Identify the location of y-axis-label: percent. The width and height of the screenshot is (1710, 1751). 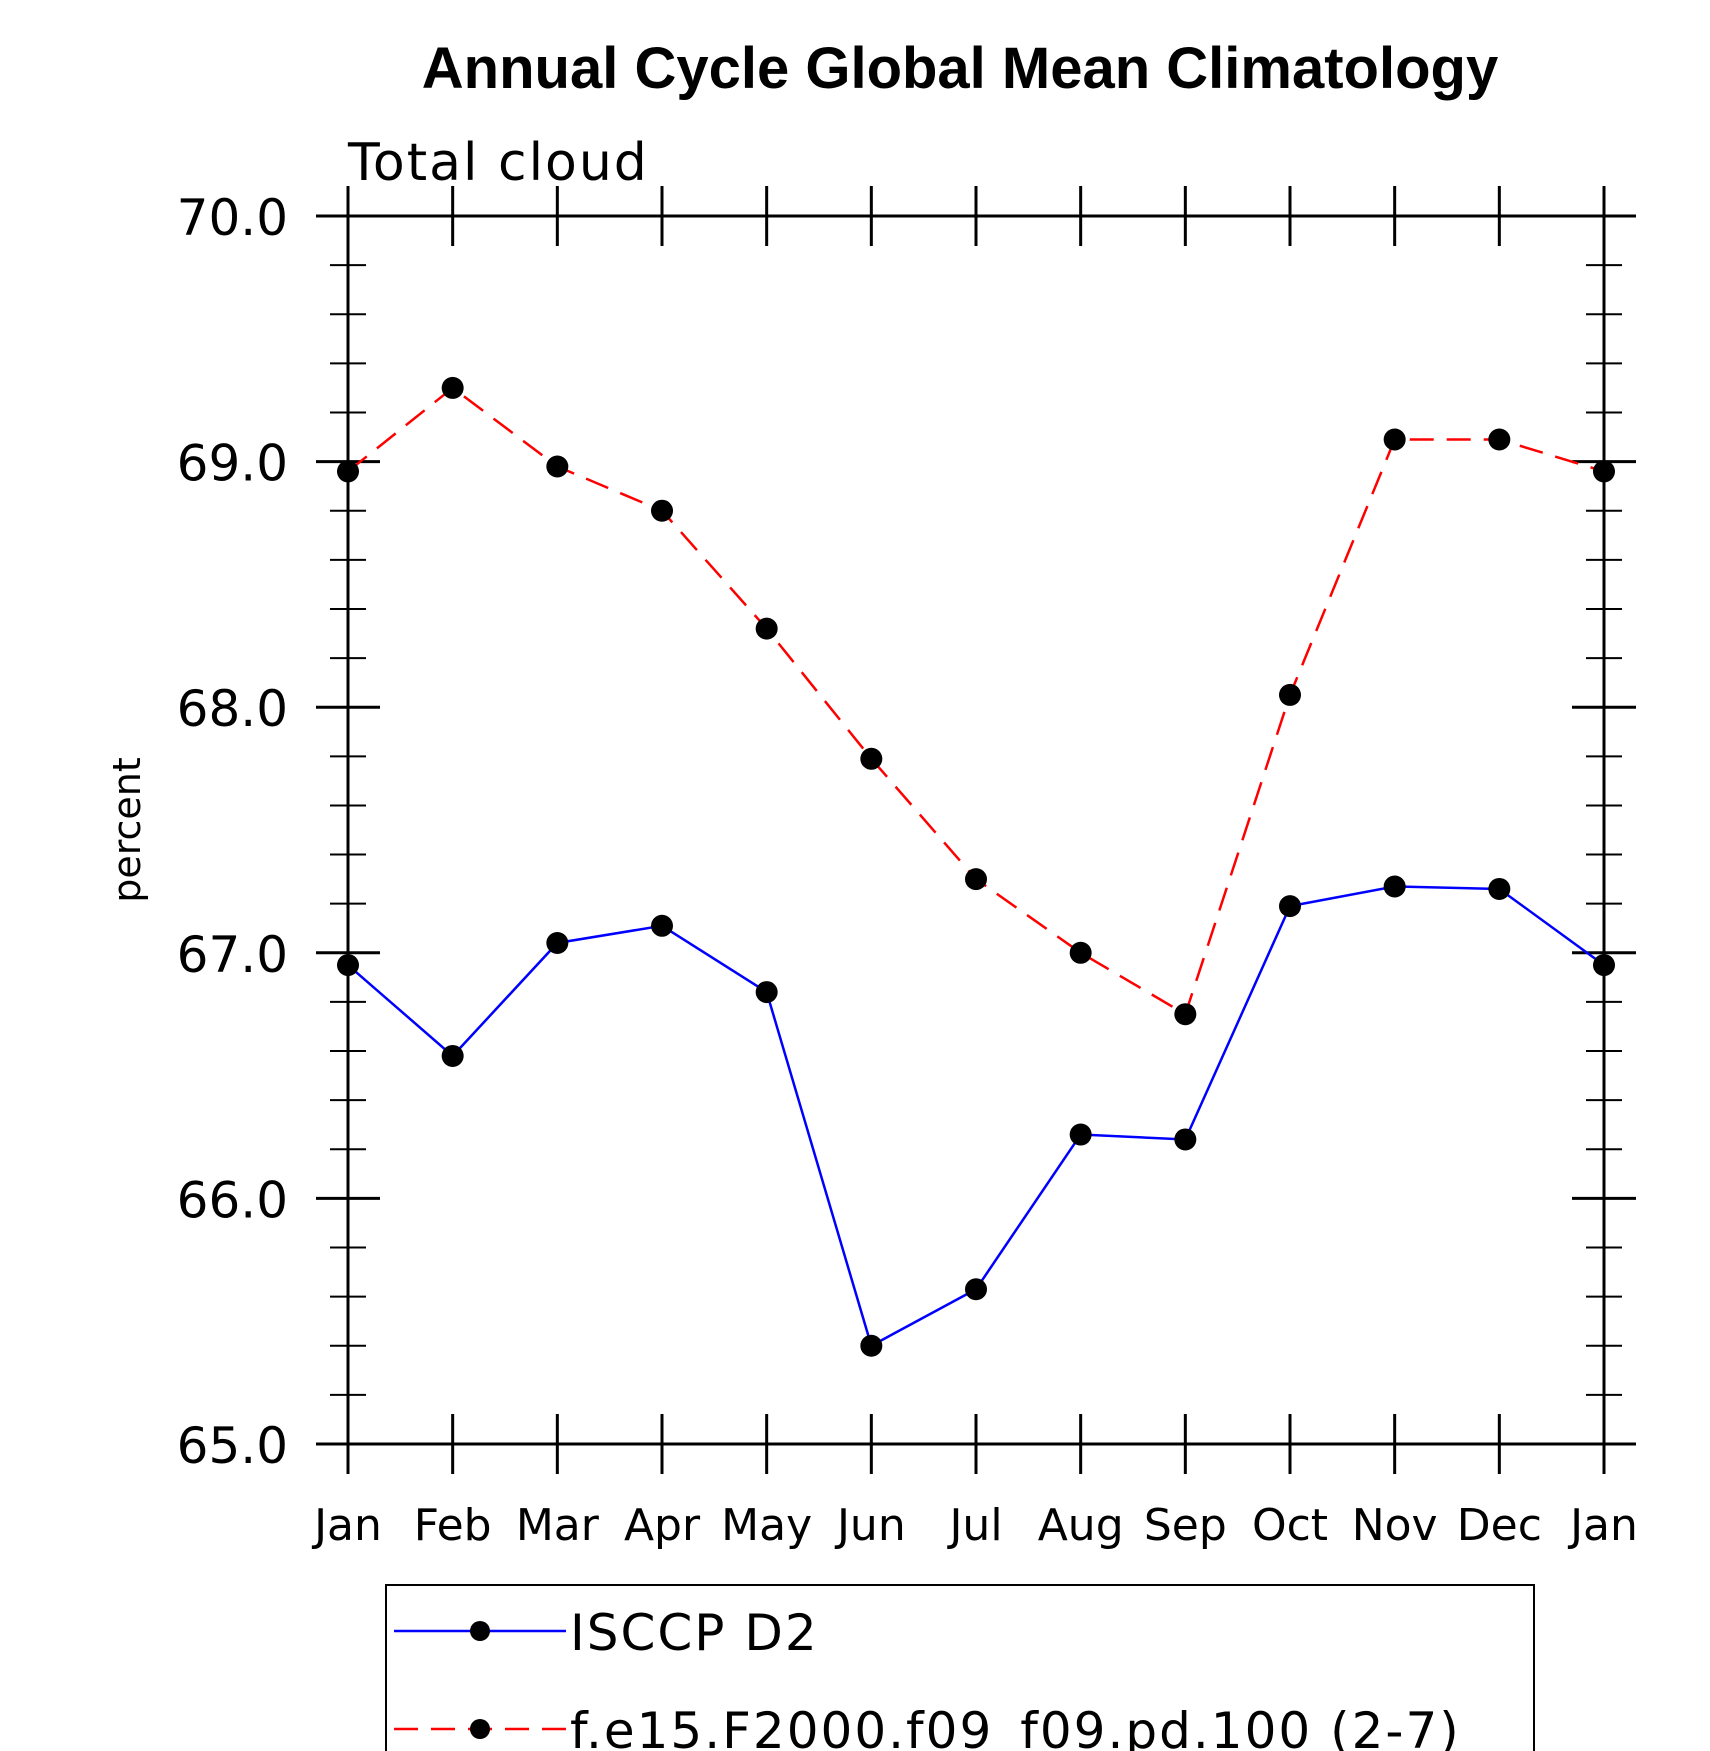
(127, 830).